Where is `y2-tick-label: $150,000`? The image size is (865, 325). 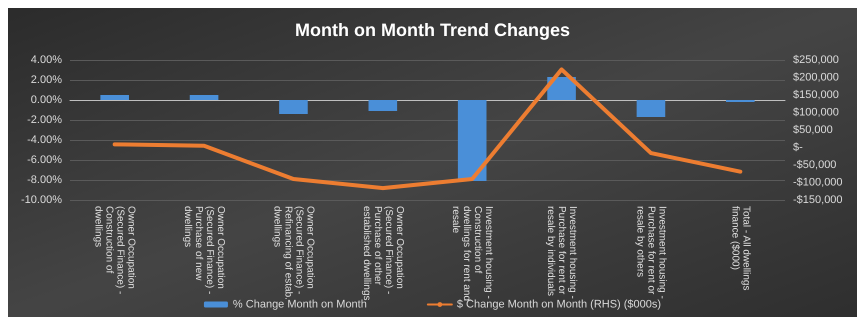 y2-tick-label: $150,000 is located at coordinates (816, 95).